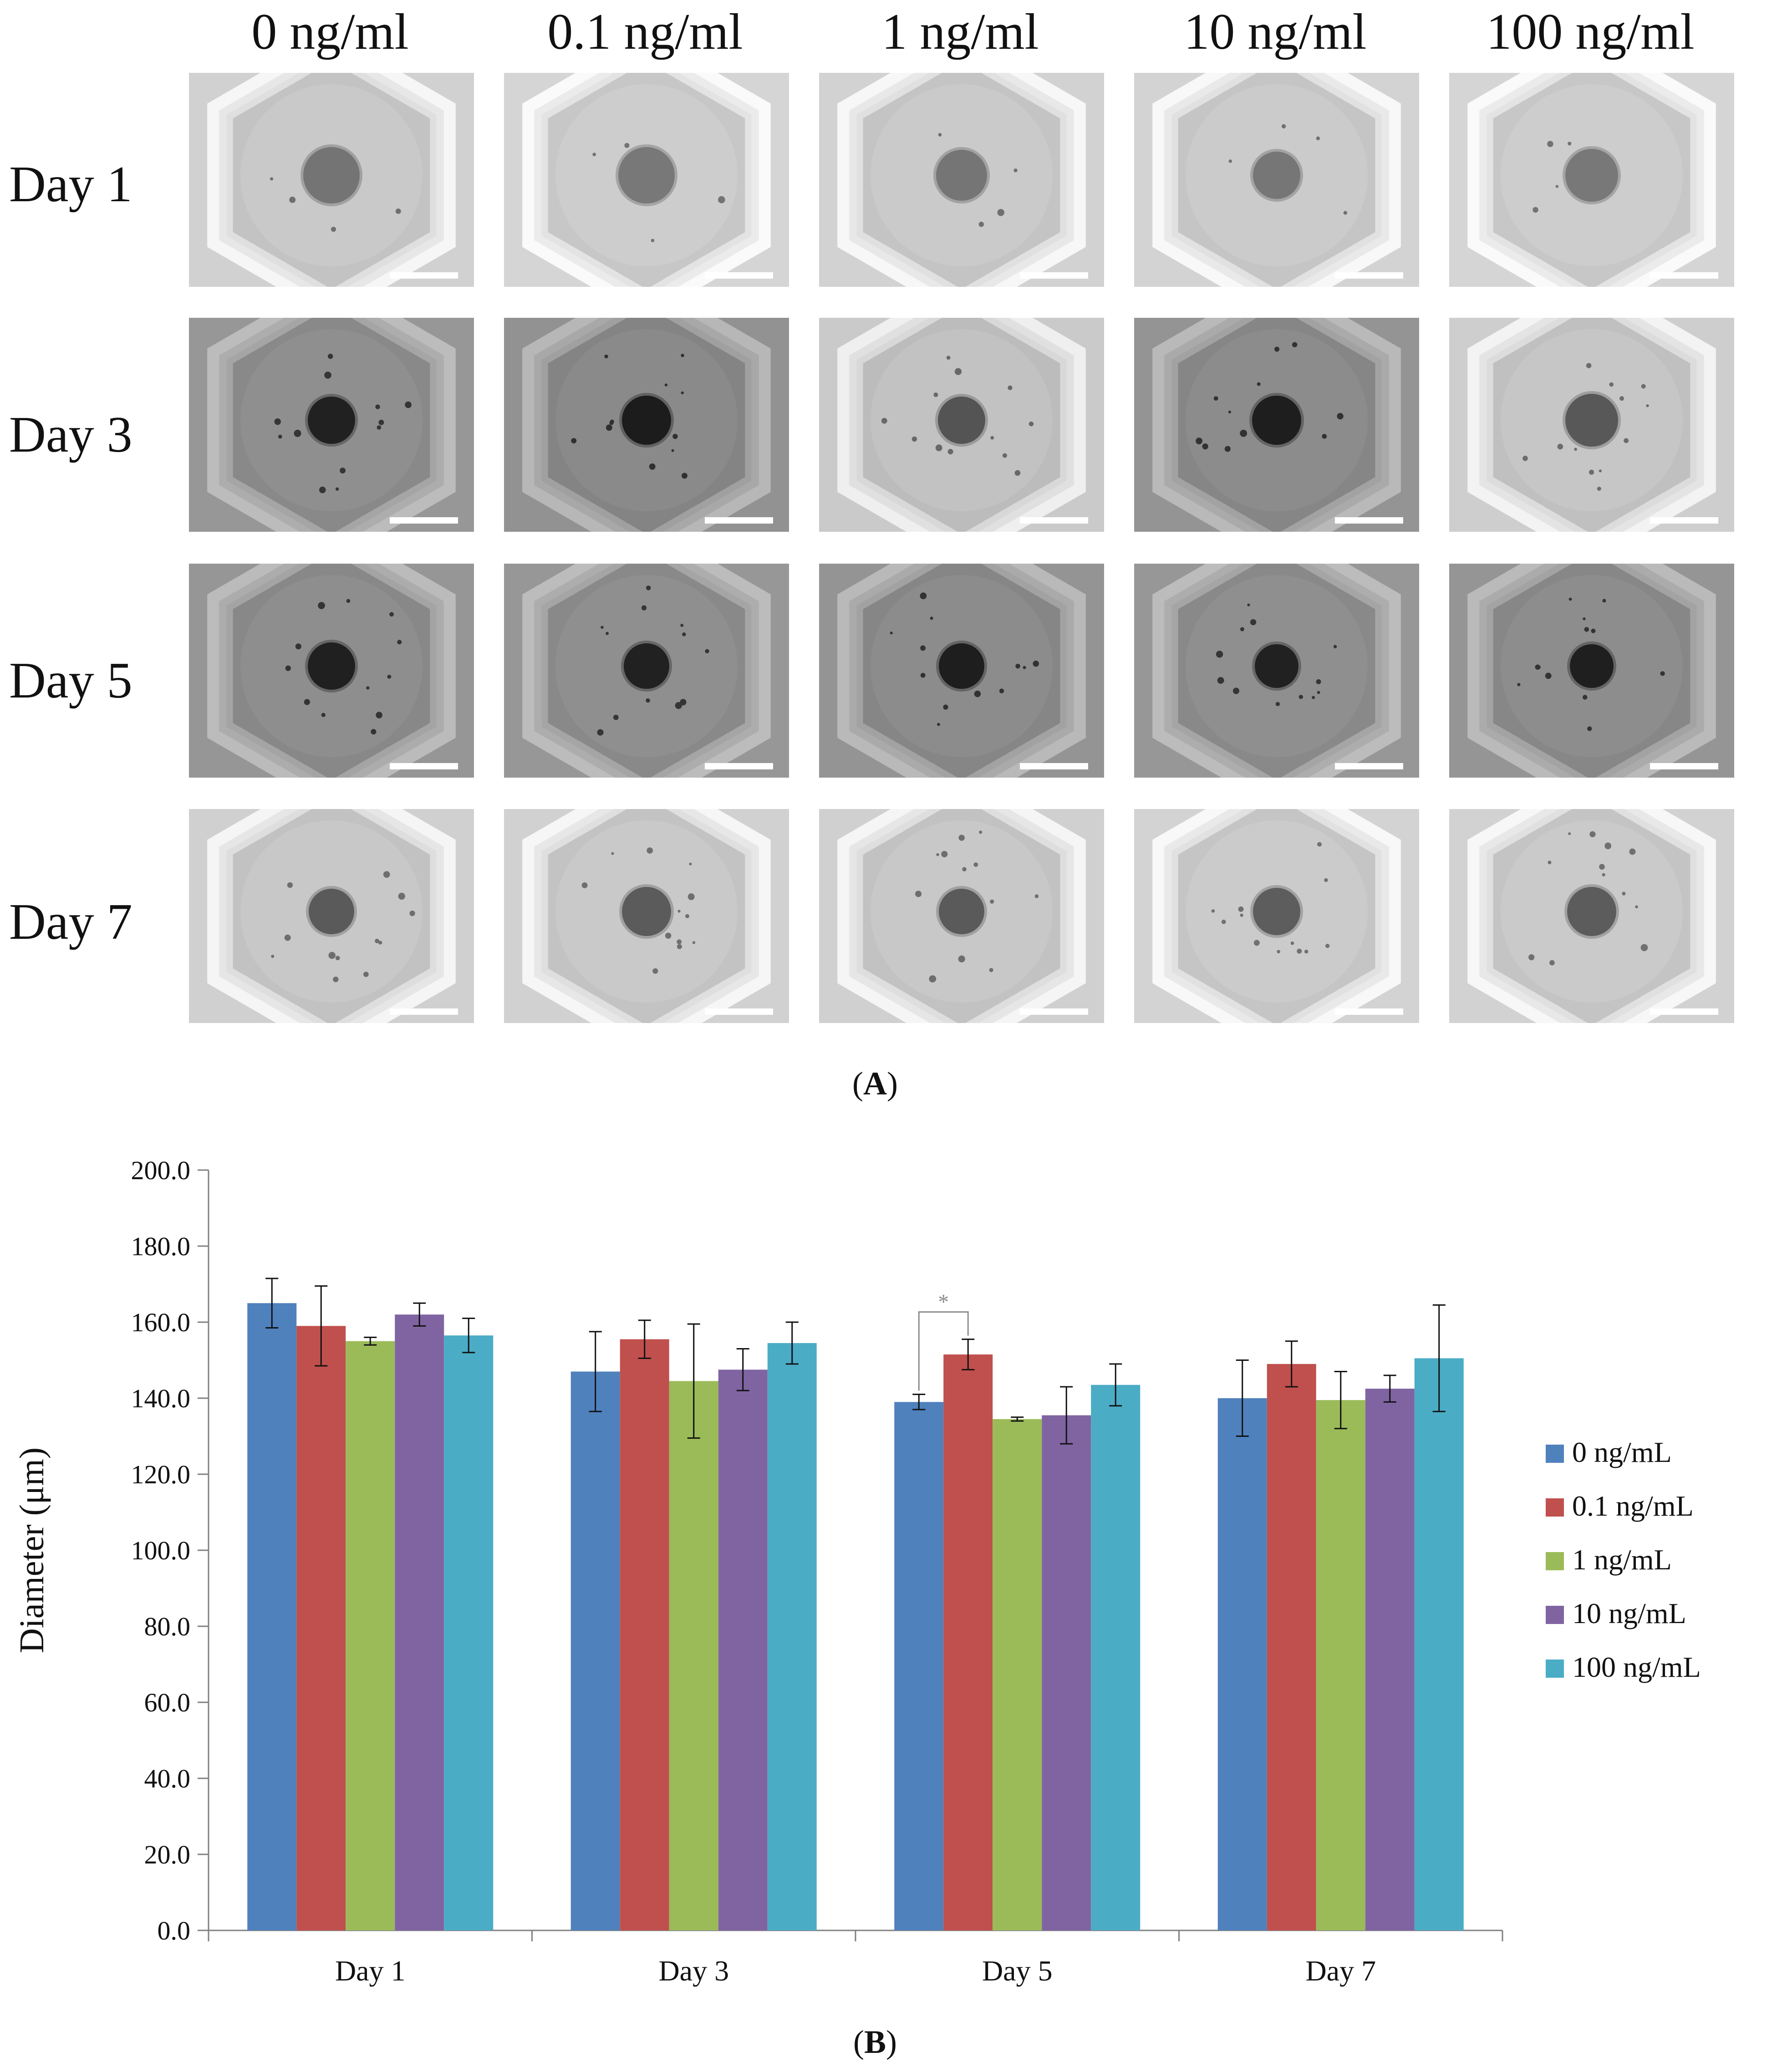  Describe the element at coordinates (1590, 32) in the screenshot. I see `column-header: 100 ng/ml` at that location.